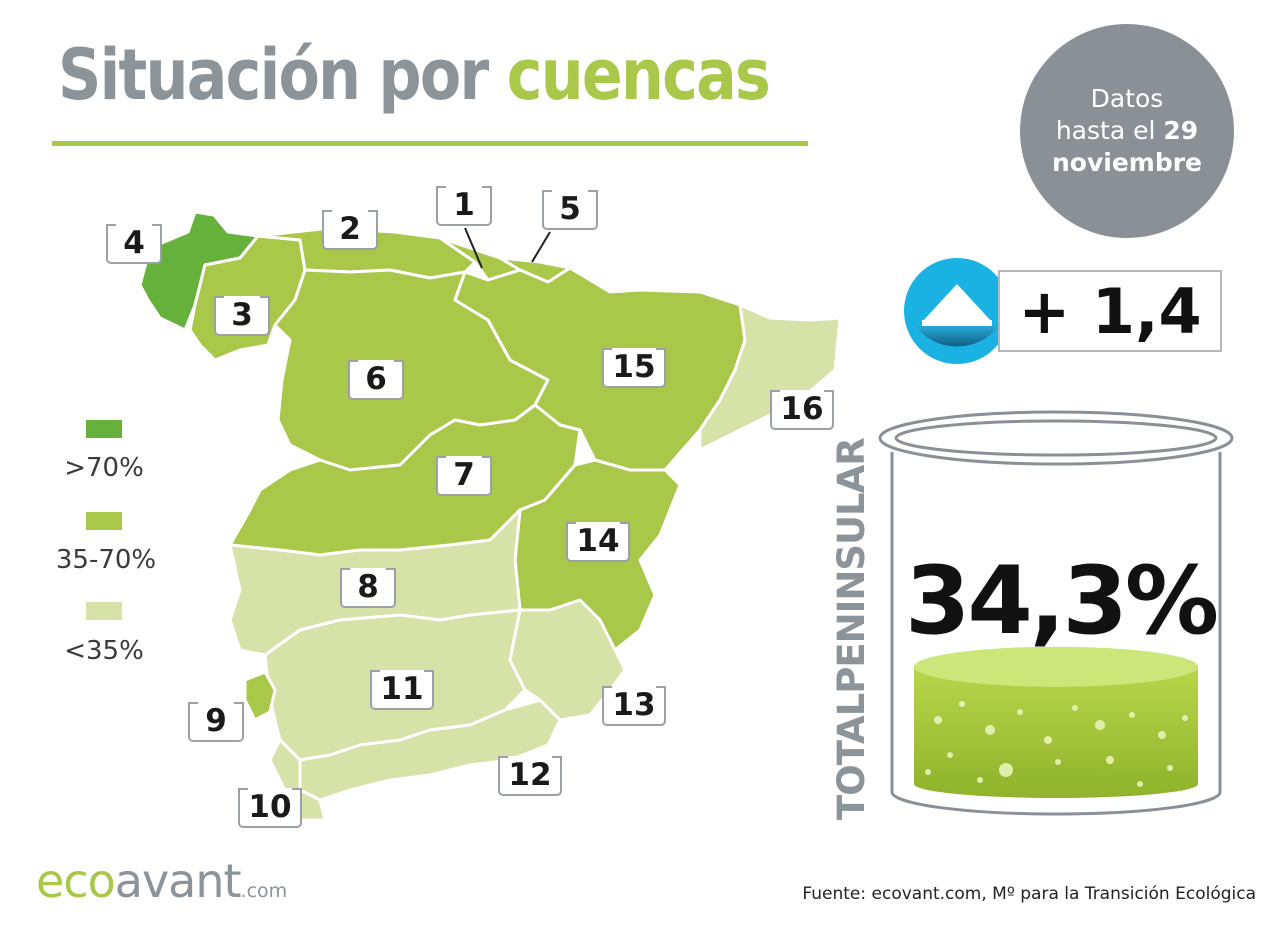 The image size is (1280, 933). Describe the element at coordinates (402, 690) in the screenshot. I see `basin-badge-11: 11` at that location.